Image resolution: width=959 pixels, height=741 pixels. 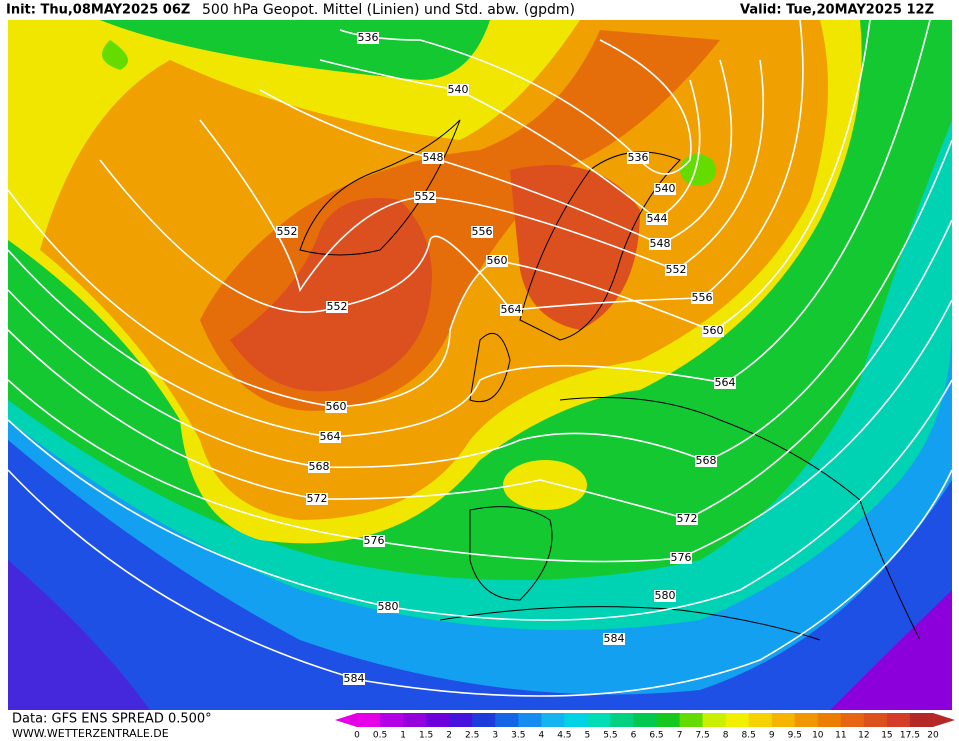 What do you see at coordinates (564, 736) in the screenshot?
I see `legend-label: 4.5` at bounding box center [564, 736].